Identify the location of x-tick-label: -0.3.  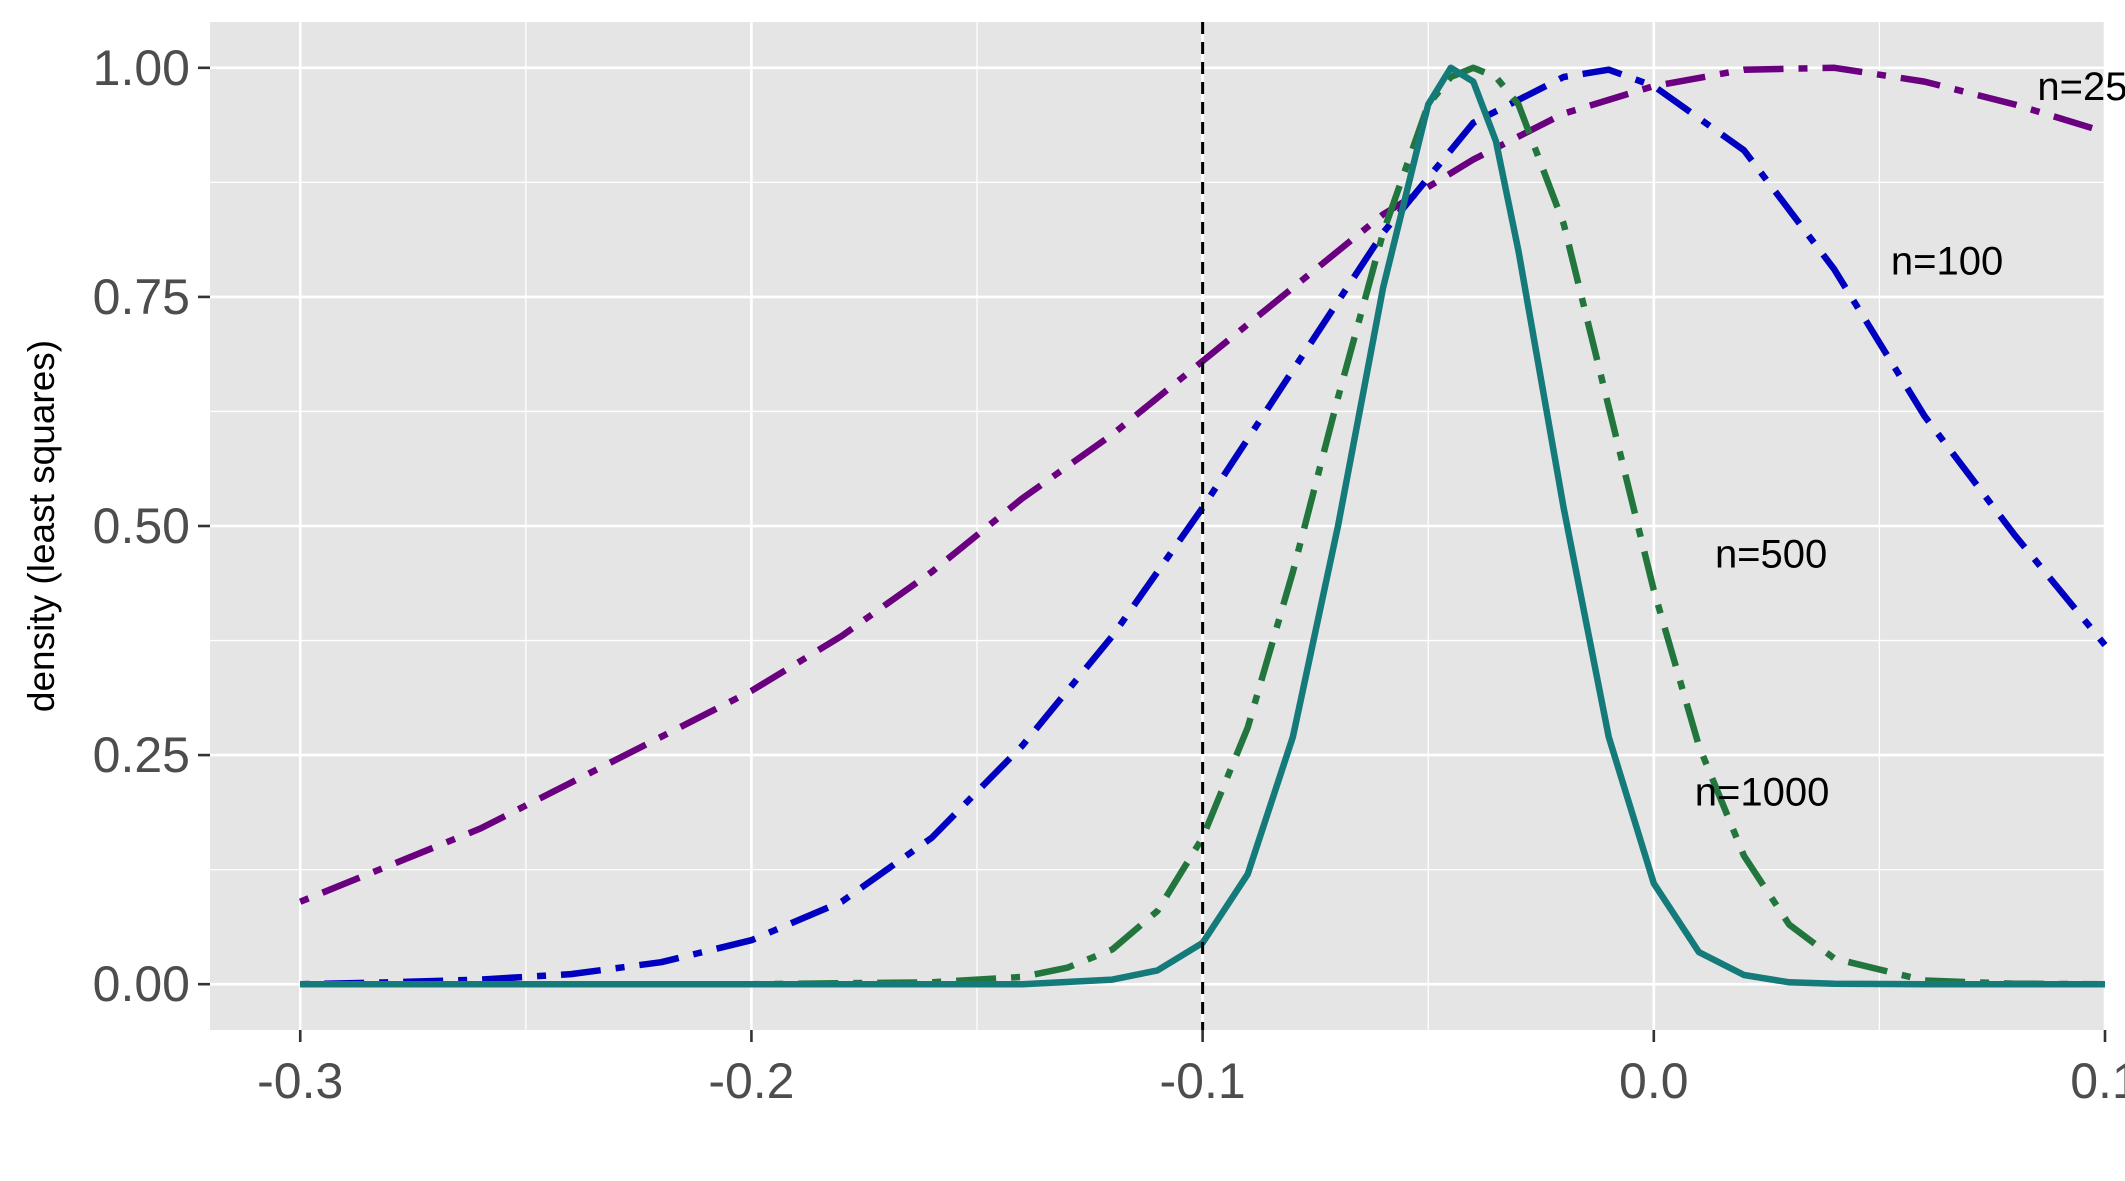
(300, 1081).